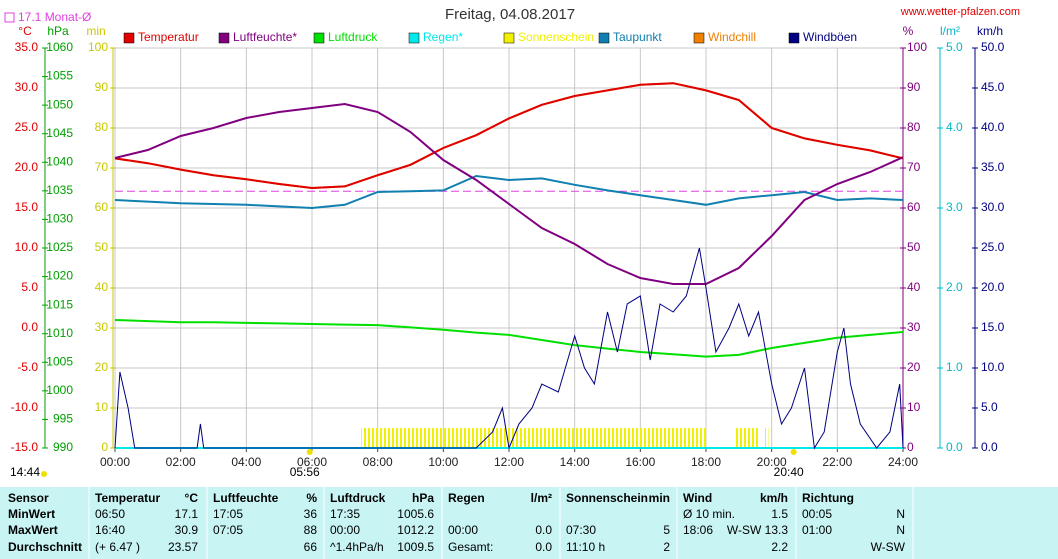 This screenshot has height=559, width=1058. What do you see at coordinates (187, 530) in the screenshot?
I see `table-cell: 30.9` at bounding box center [187, 530].